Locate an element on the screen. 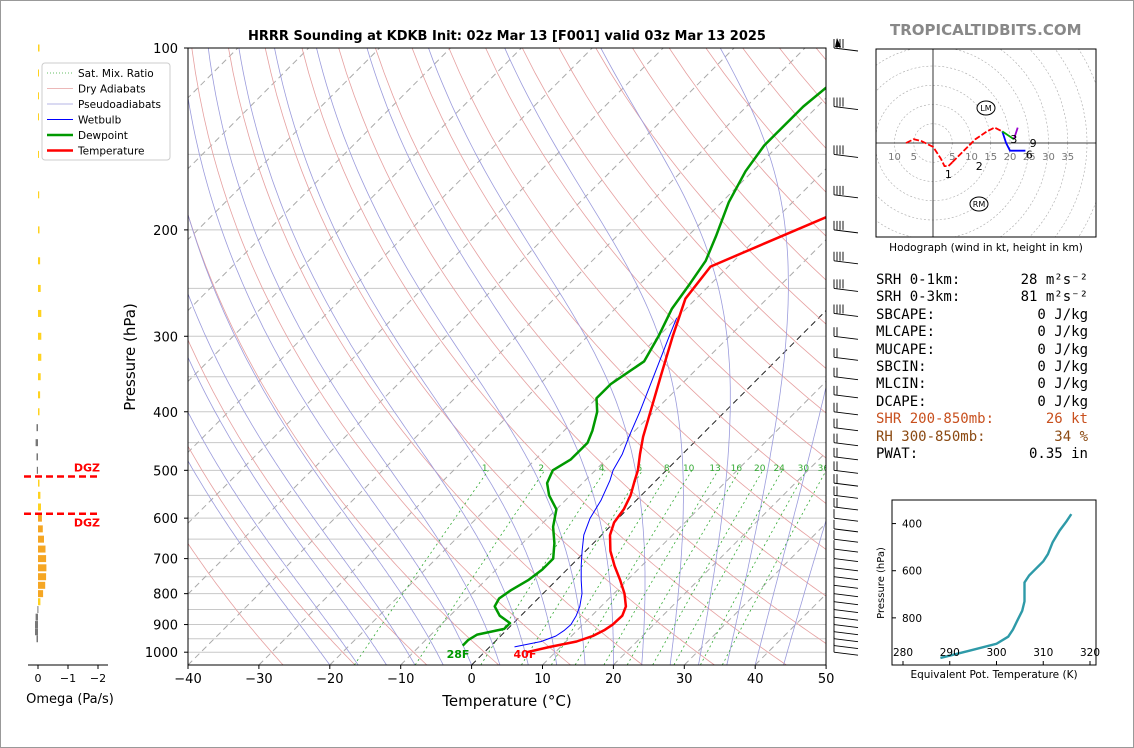 The height and width of the screenshot is (748, 1134). legend-entry: Pseudoadiabats is located at coordinates (119, 105).